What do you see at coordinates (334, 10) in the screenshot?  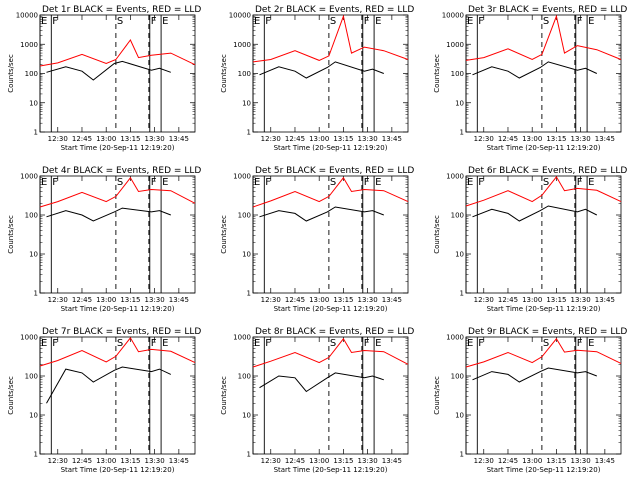 I see `chart-title: Det 2r BLACK = Events, RED = LLD` at bounding box center [334, 10].